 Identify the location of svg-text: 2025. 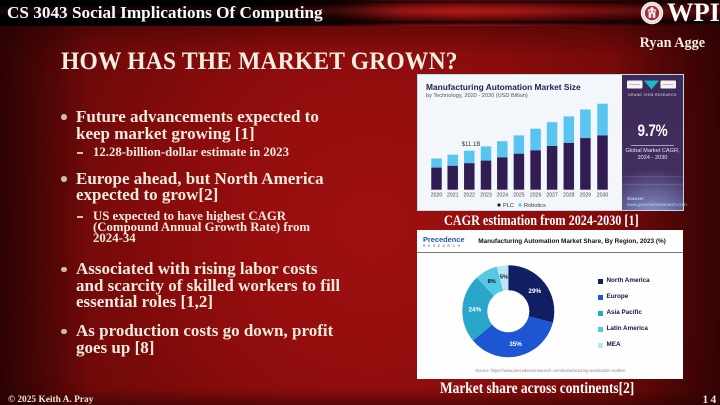
(519, 196).